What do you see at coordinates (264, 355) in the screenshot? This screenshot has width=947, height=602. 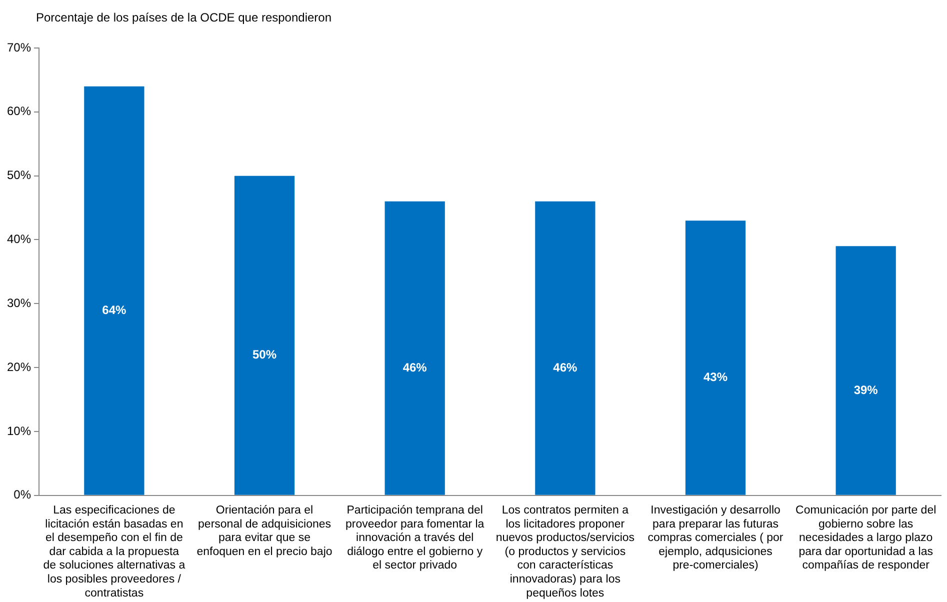 I see `data-label: 50%` at bounding box center [264, 355].